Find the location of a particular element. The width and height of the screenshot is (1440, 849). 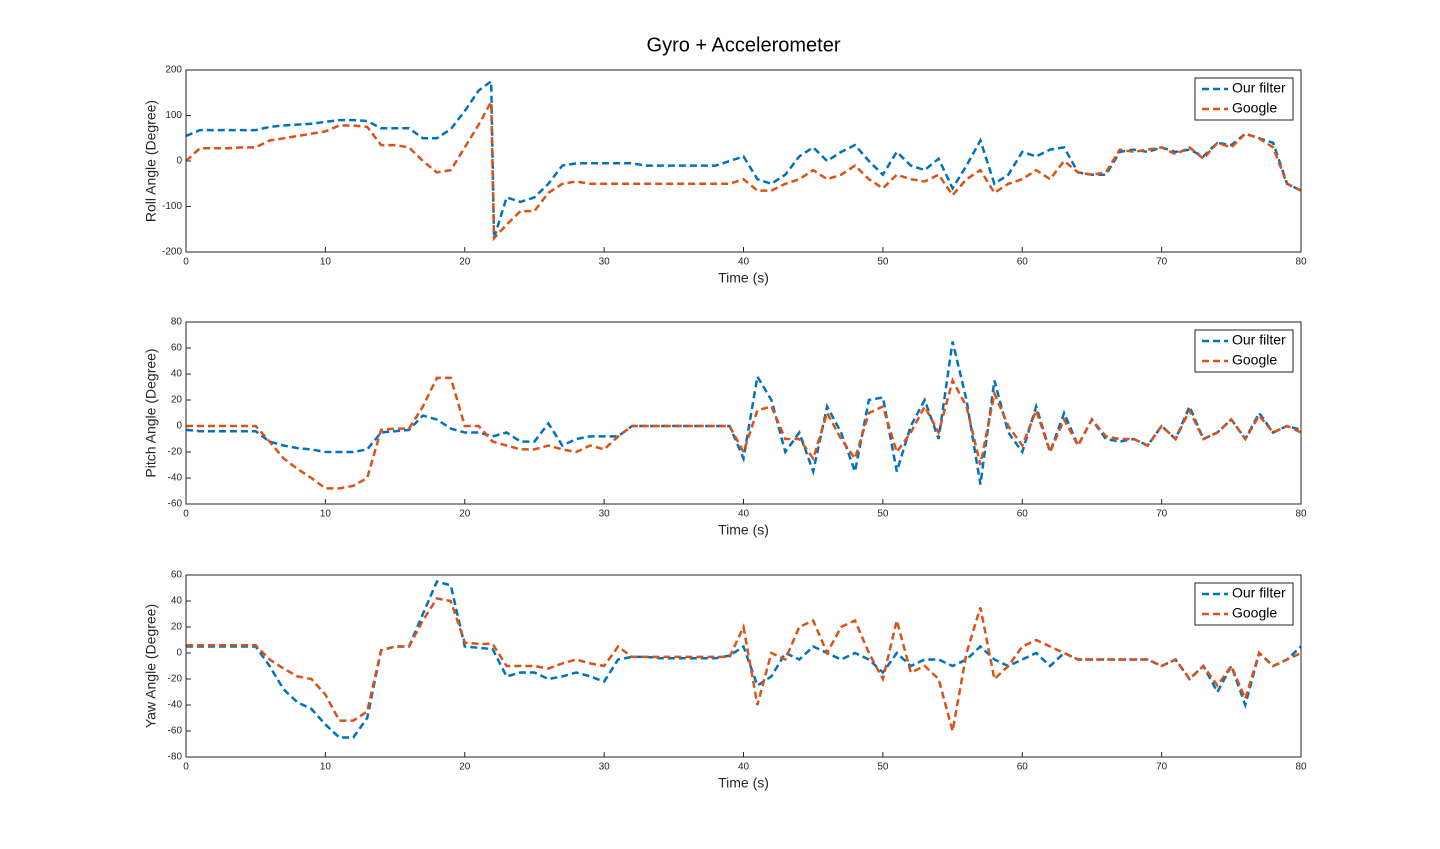

y-tick-label: 100 is located at coordinates (173, 115).